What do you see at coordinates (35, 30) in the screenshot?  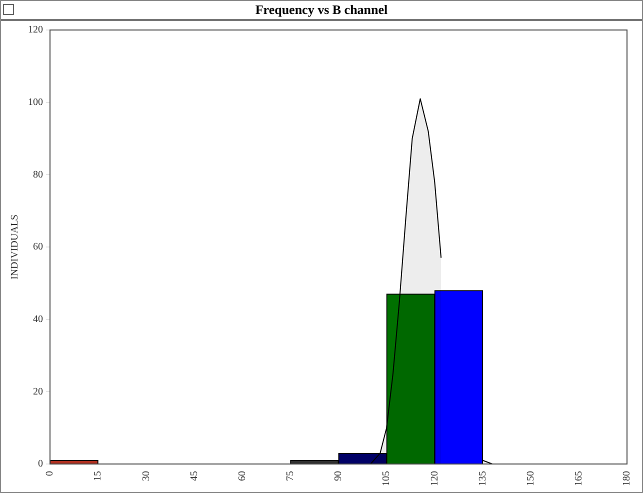 I see `y-tick-label: 120` at bounding box center [35, 30].